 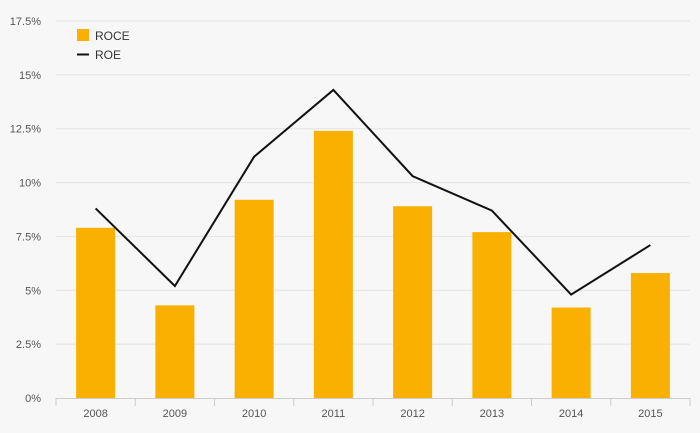 I want to click on y-tick-label: 0%, so click(x=33, y=399).